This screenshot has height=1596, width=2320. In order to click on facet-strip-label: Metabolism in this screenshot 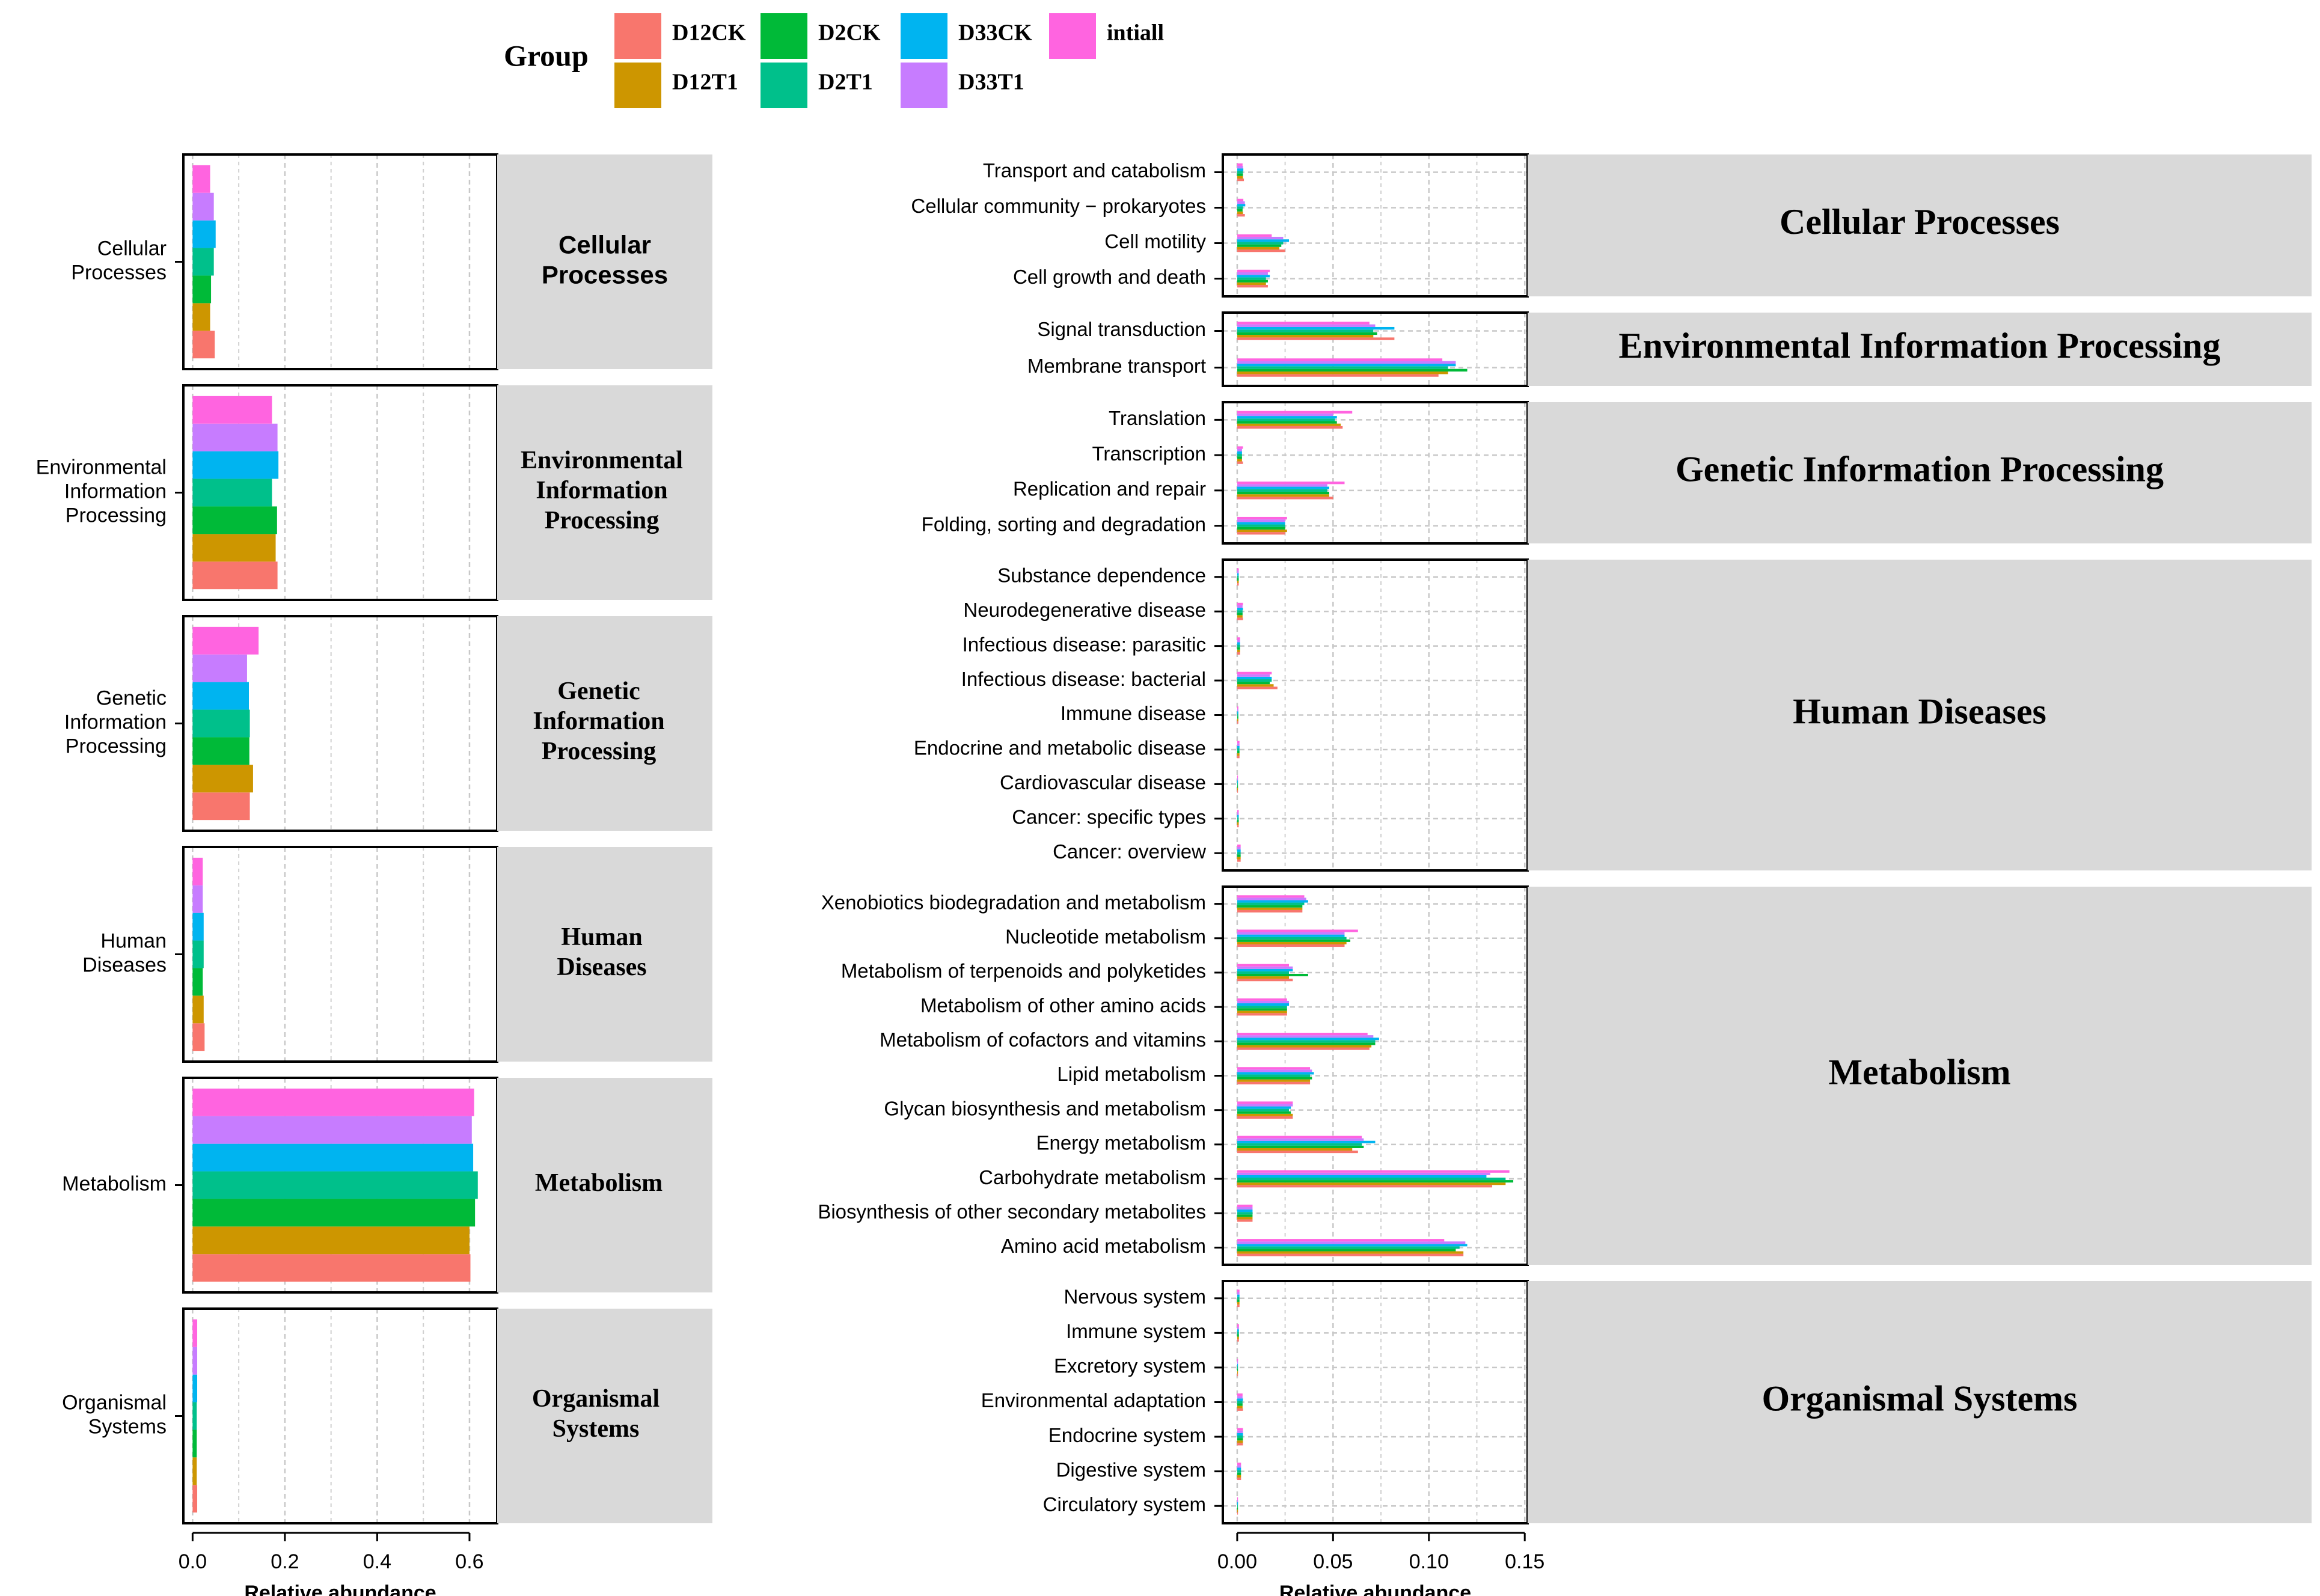, I will do `click(599, 1183)`.